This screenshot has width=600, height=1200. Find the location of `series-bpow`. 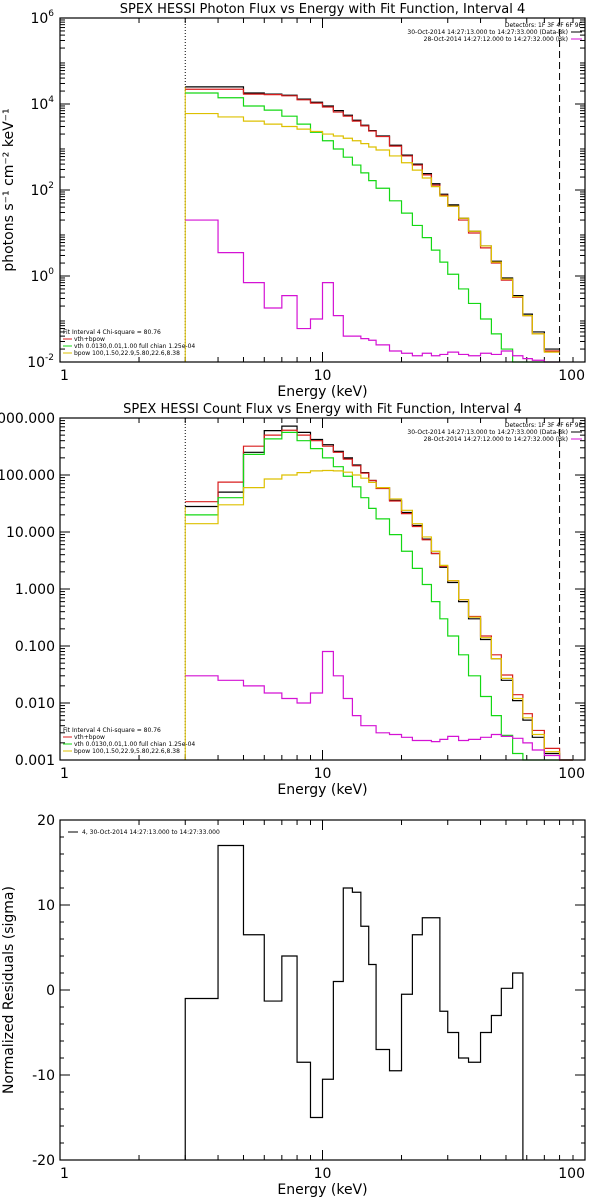

series-bpow is located at coordinates (372, 232).